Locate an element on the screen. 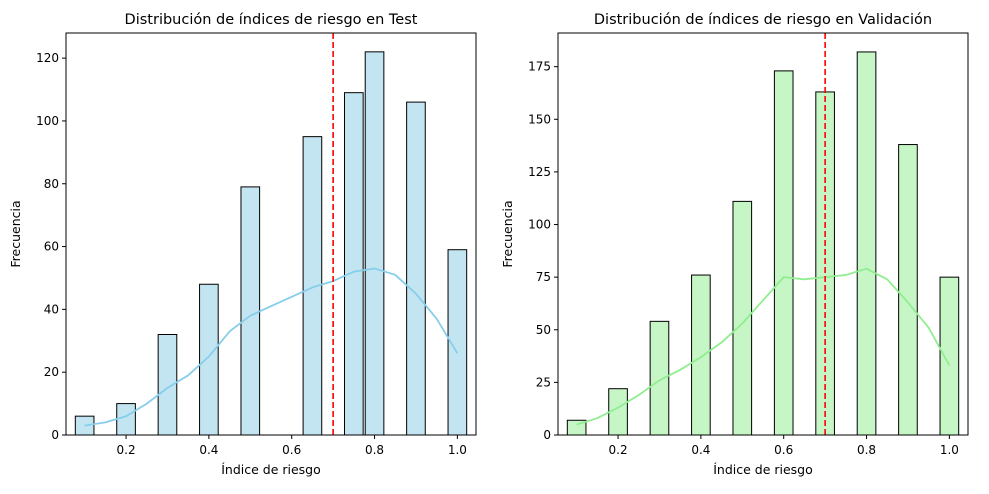 The image size is (989, 494). validation-ytick-label-3: 75 is located at coordinates (543, 277).